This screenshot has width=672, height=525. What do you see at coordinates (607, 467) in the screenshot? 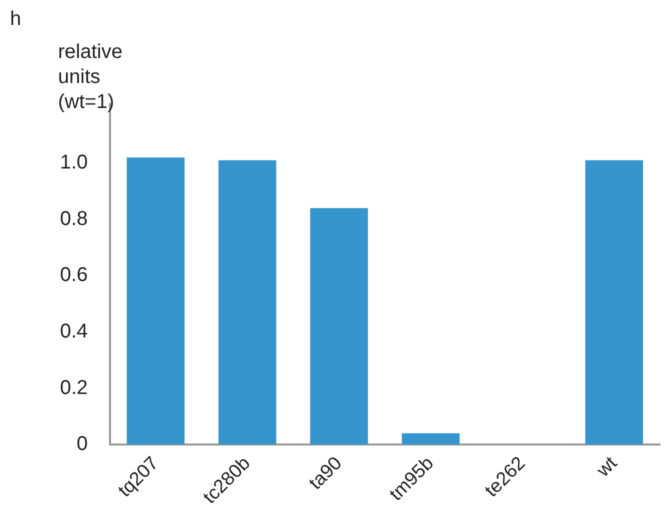
I see `x-tick-label: wt` at bounding box center [607, 467].